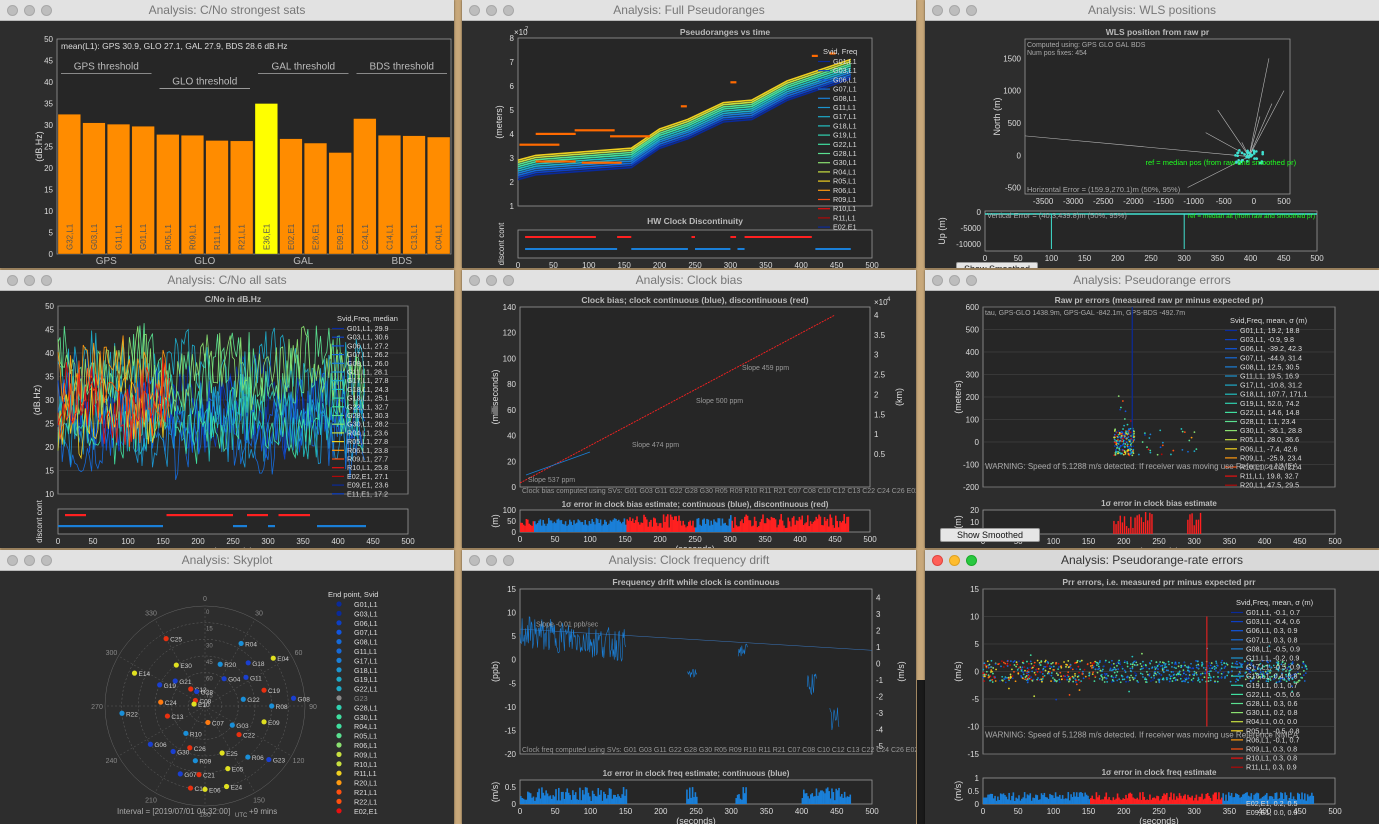 The width and height of the screenshot is (1379, 824). What do you see at coordinates (510, 333) in the screenshot?
I see `clock-bias-ytick-label: 120` at bounding box center [510, 333].